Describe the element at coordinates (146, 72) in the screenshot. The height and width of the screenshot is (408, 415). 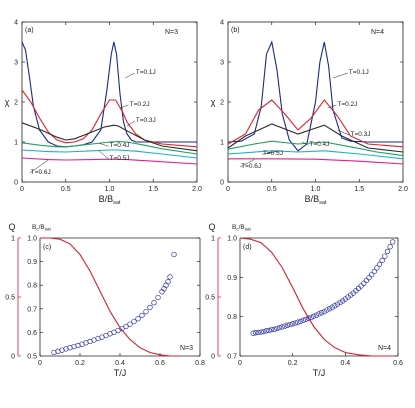
I see `series-label: T=0.1J` at that location.